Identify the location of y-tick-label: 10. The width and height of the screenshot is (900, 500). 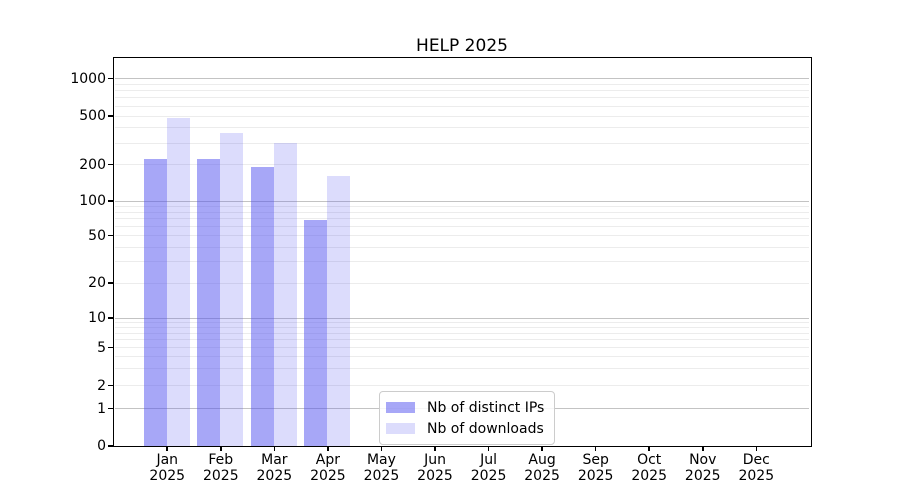
(97, 318).